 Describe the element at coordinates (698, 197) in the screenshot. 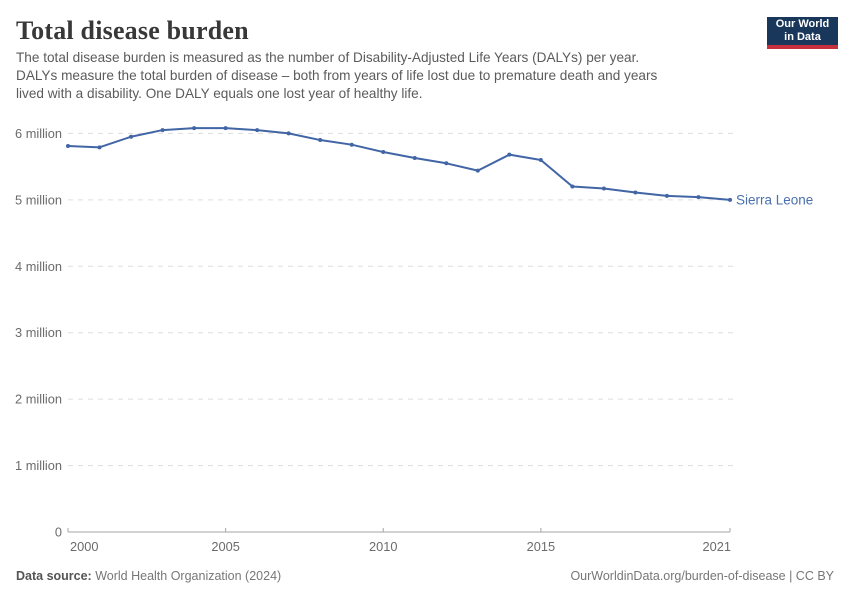

I see `data-point-2020` at that location.